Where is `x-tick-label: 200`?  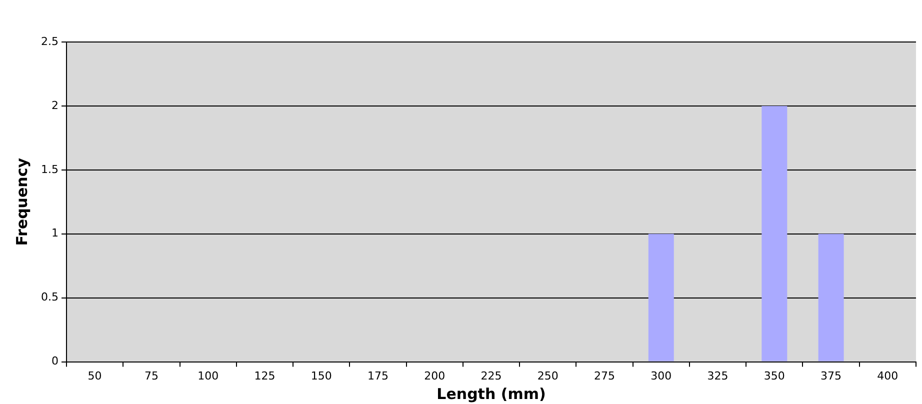 x-tick-label: 200 is located at coordinates (435, 375).